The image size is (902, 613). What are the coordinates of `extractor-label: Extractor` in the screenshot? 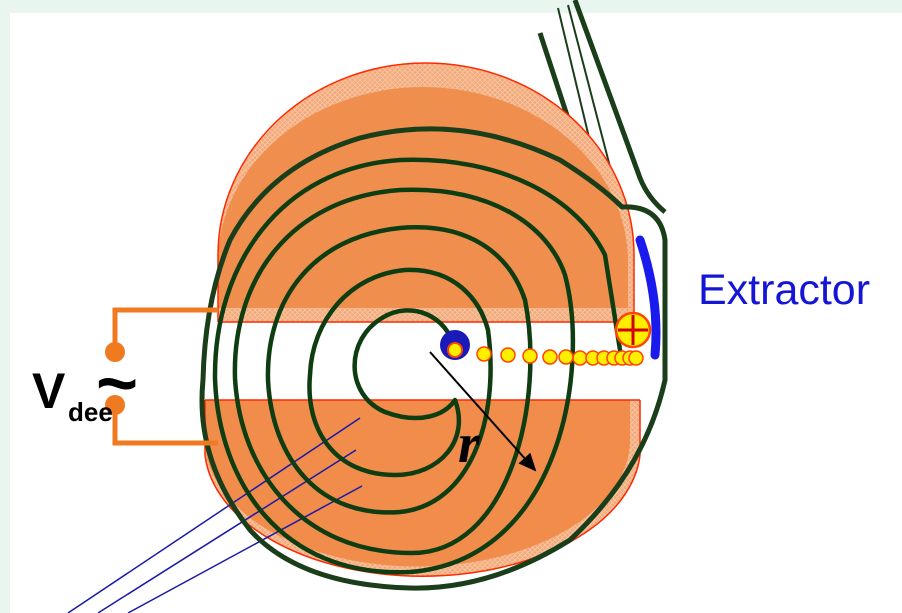 It's located at (784, 290).